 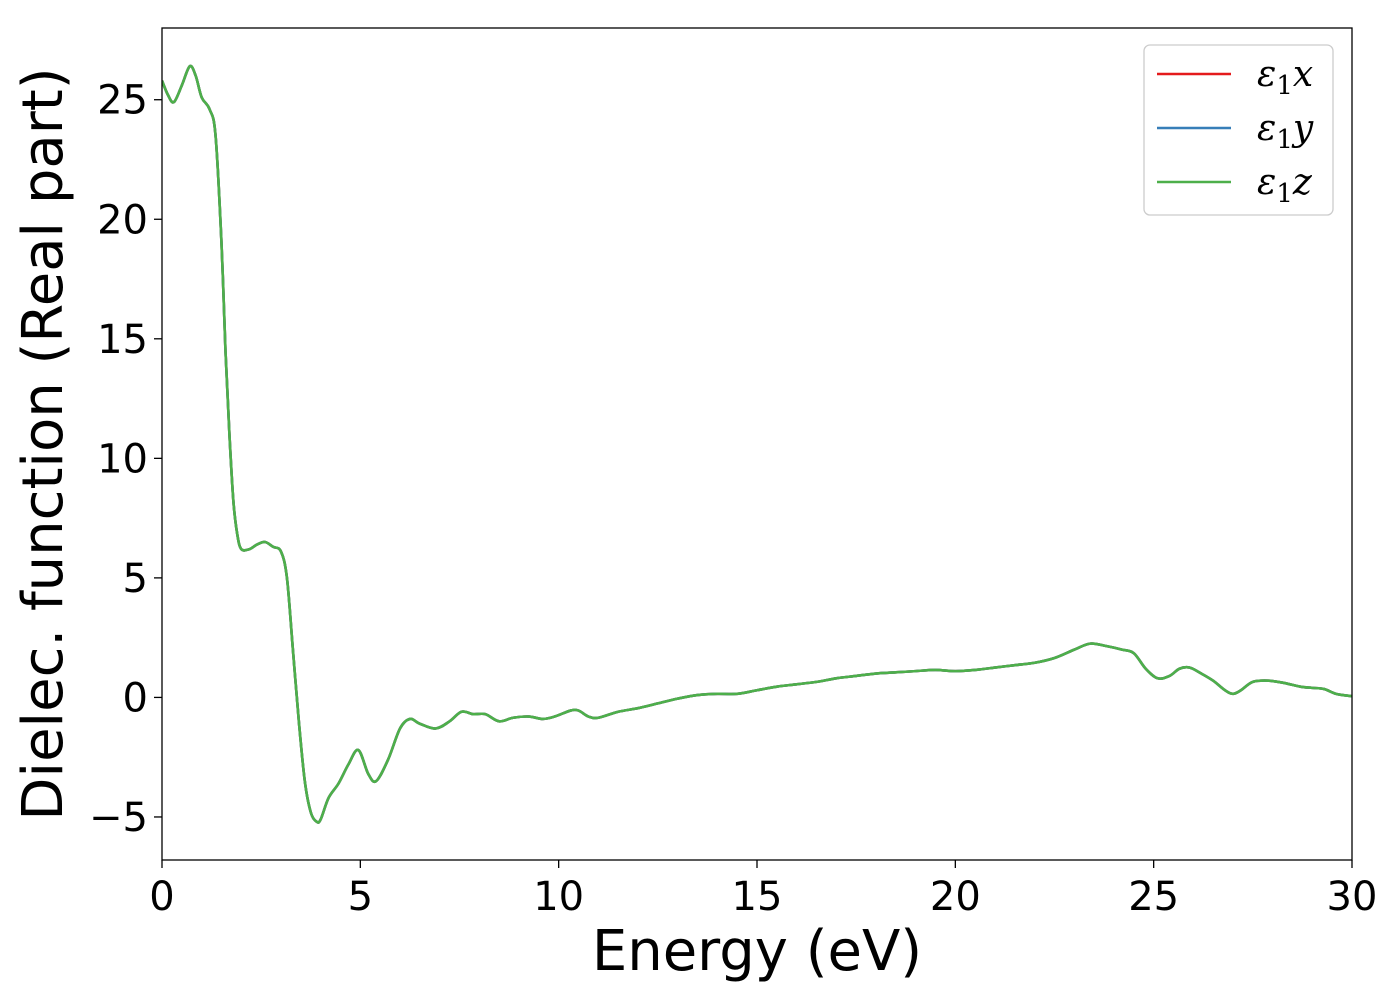 I want to click on legend-label-x: ε1x, so click(x=1285, y=77).